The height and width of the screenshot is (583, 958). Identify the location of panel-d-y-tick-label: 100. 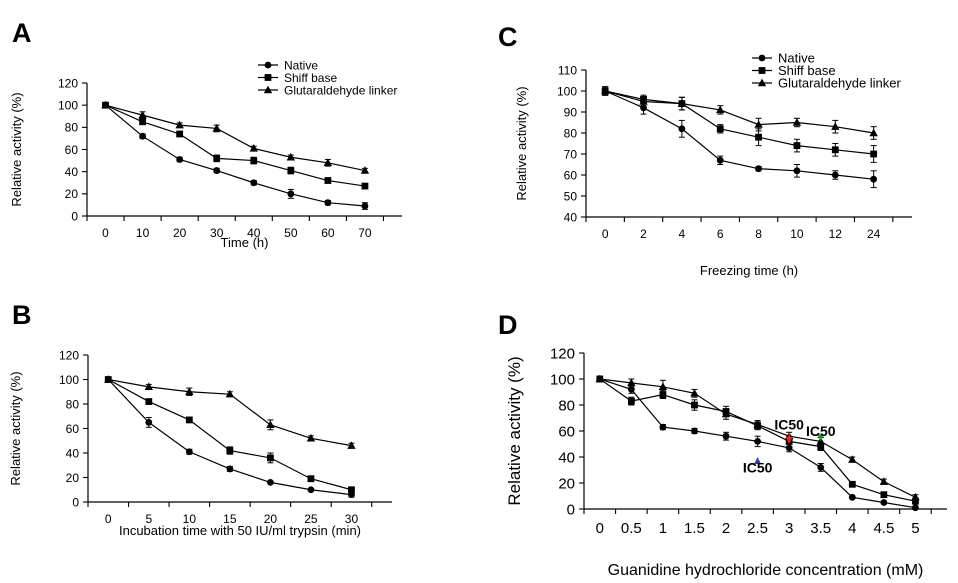
(562, 379).